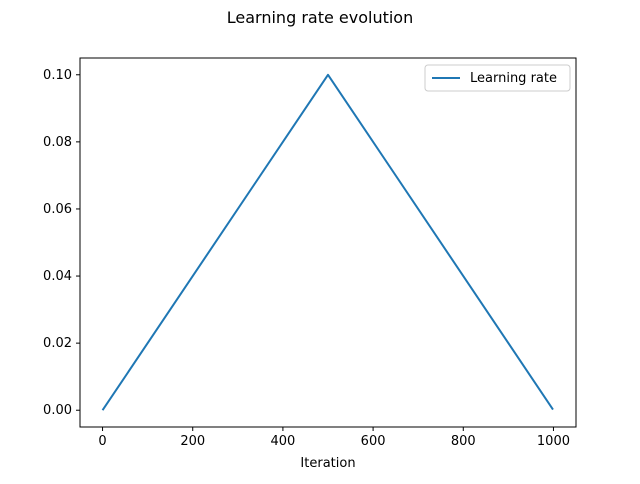  What do you see at coordinates (57, 343) in the screenshot?
I see `y-tick-label: 0.02` at bounding box center [57, 343].